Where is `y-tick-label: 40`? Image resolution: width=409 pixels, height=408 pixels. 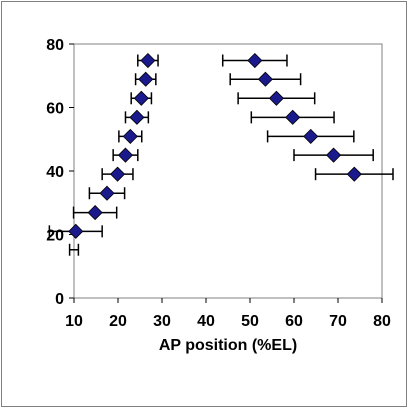 y-tick-label: 40 is located at coordinates (55, 172).